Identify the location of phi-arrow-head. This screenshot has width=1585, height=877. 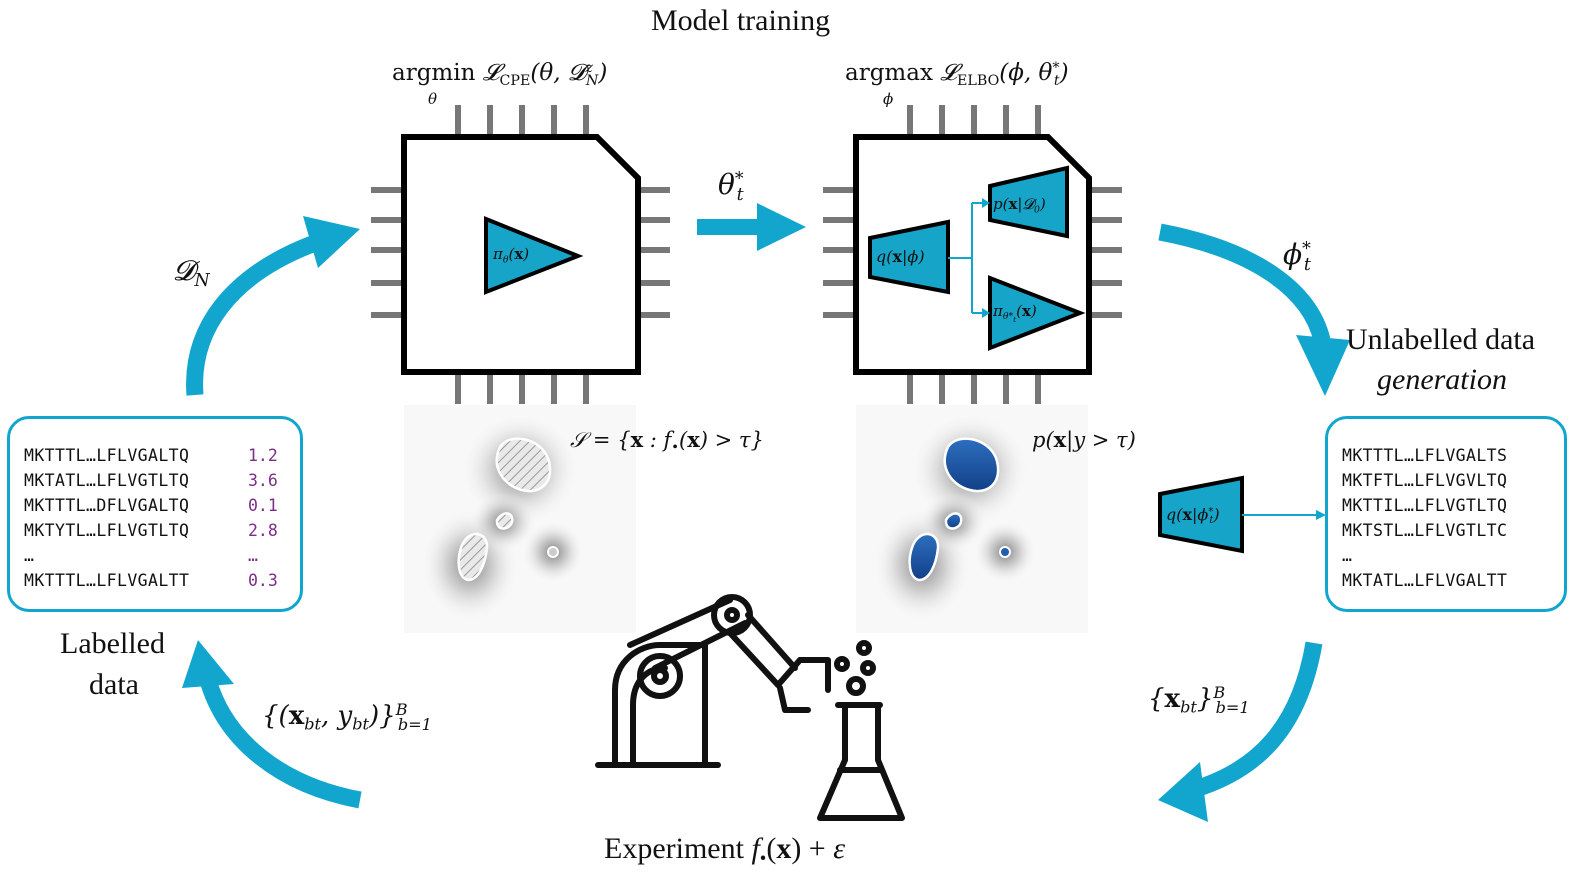
(1323, 365).